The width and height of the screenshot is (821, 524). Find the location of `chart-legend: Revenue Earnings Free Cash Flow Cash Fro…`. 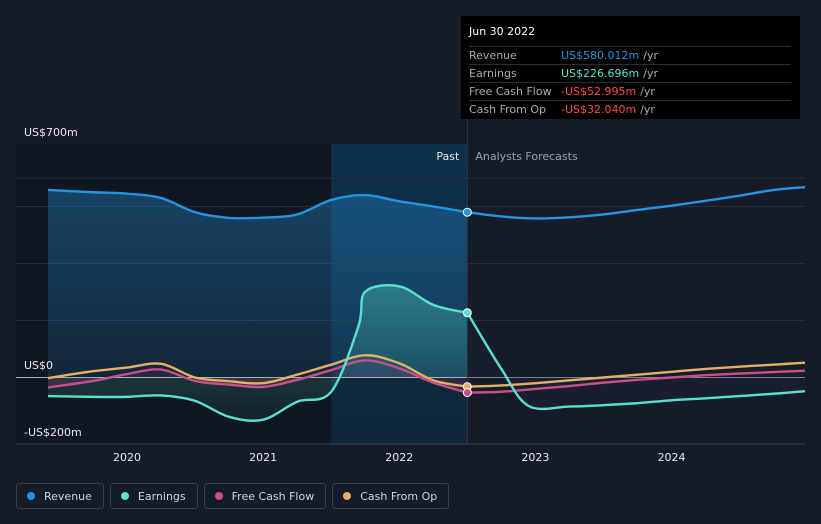

chart-legend: Revenue Earnings Free Cash Flow Cash Fro… is located at coordinates (233, 497).